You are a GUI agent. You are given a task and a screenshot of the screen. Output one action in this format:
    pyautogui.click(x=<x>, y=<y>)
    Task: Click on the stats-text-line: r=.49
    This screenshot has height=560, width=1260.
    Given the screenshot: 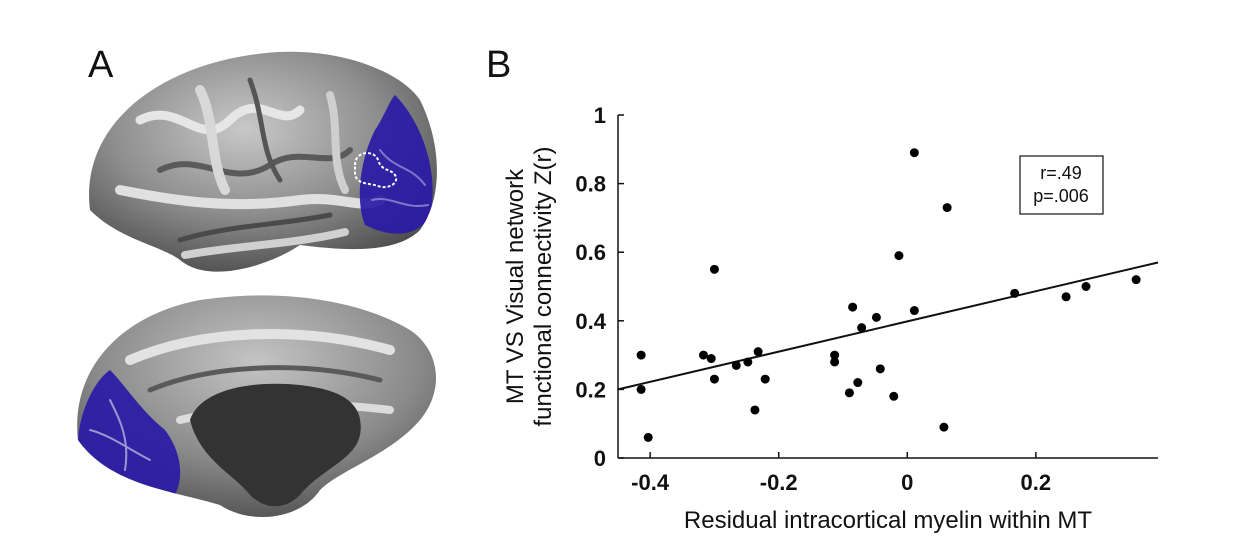 What is the action you would take?
    pyautogui.click(x=1061, y=173)
    